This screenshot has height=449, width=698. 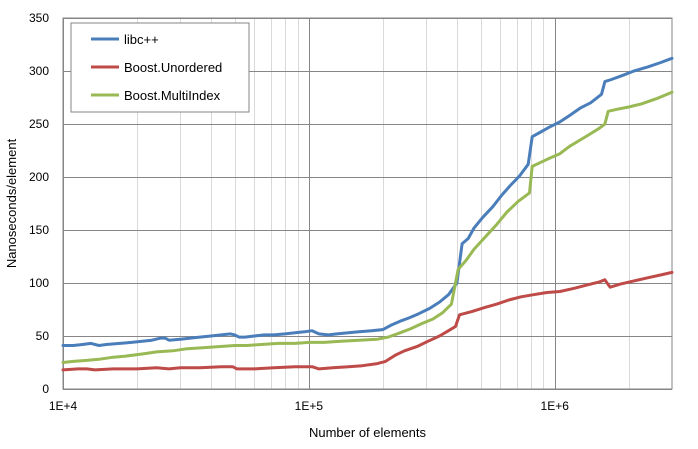 What do you see at coordinates (172, 95) in the screenshot?
I see `legend-label-boost-multiindex: Boost.MultiIndex` at bounding box center [172, 95].